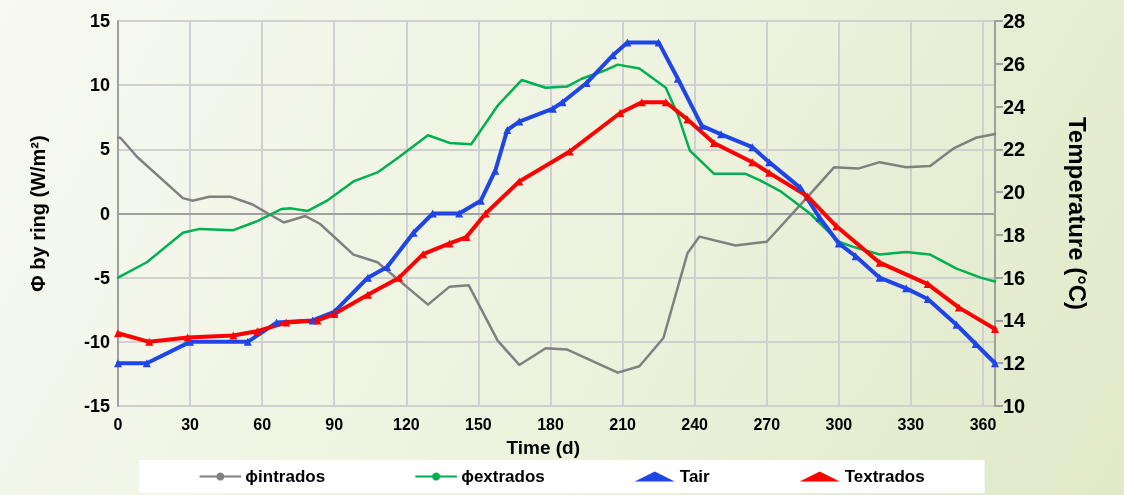 The height and width of the screenshot is (495, 1124). What do you see at coordinates (1014, 192) in the screenshot?
I see `y2-tick-label: 20` at bounding box center [1014, 192].